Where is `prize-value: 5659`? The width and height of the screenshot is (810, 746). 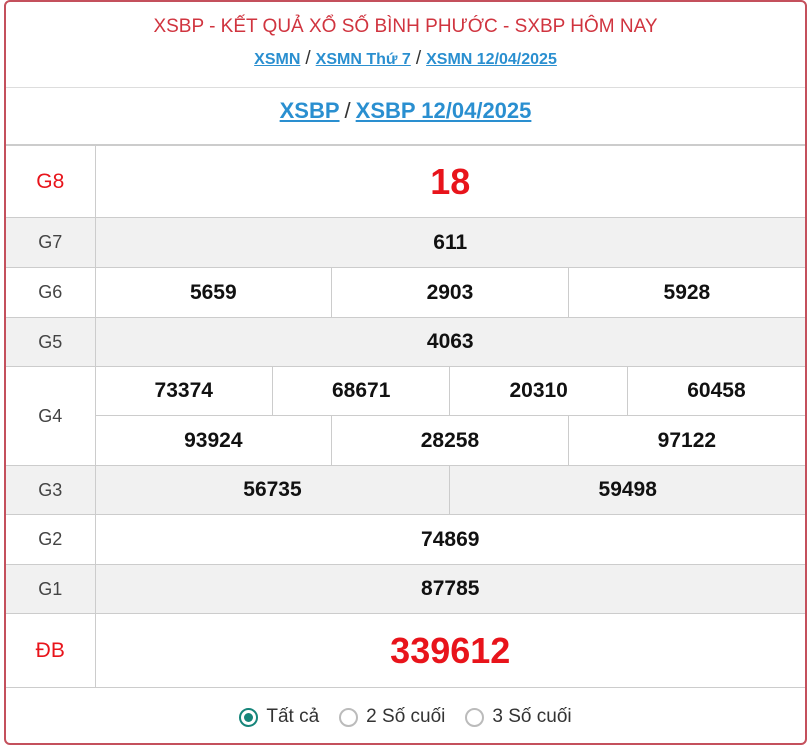 prize-value: 5659 is located at coordinates (213, 292).